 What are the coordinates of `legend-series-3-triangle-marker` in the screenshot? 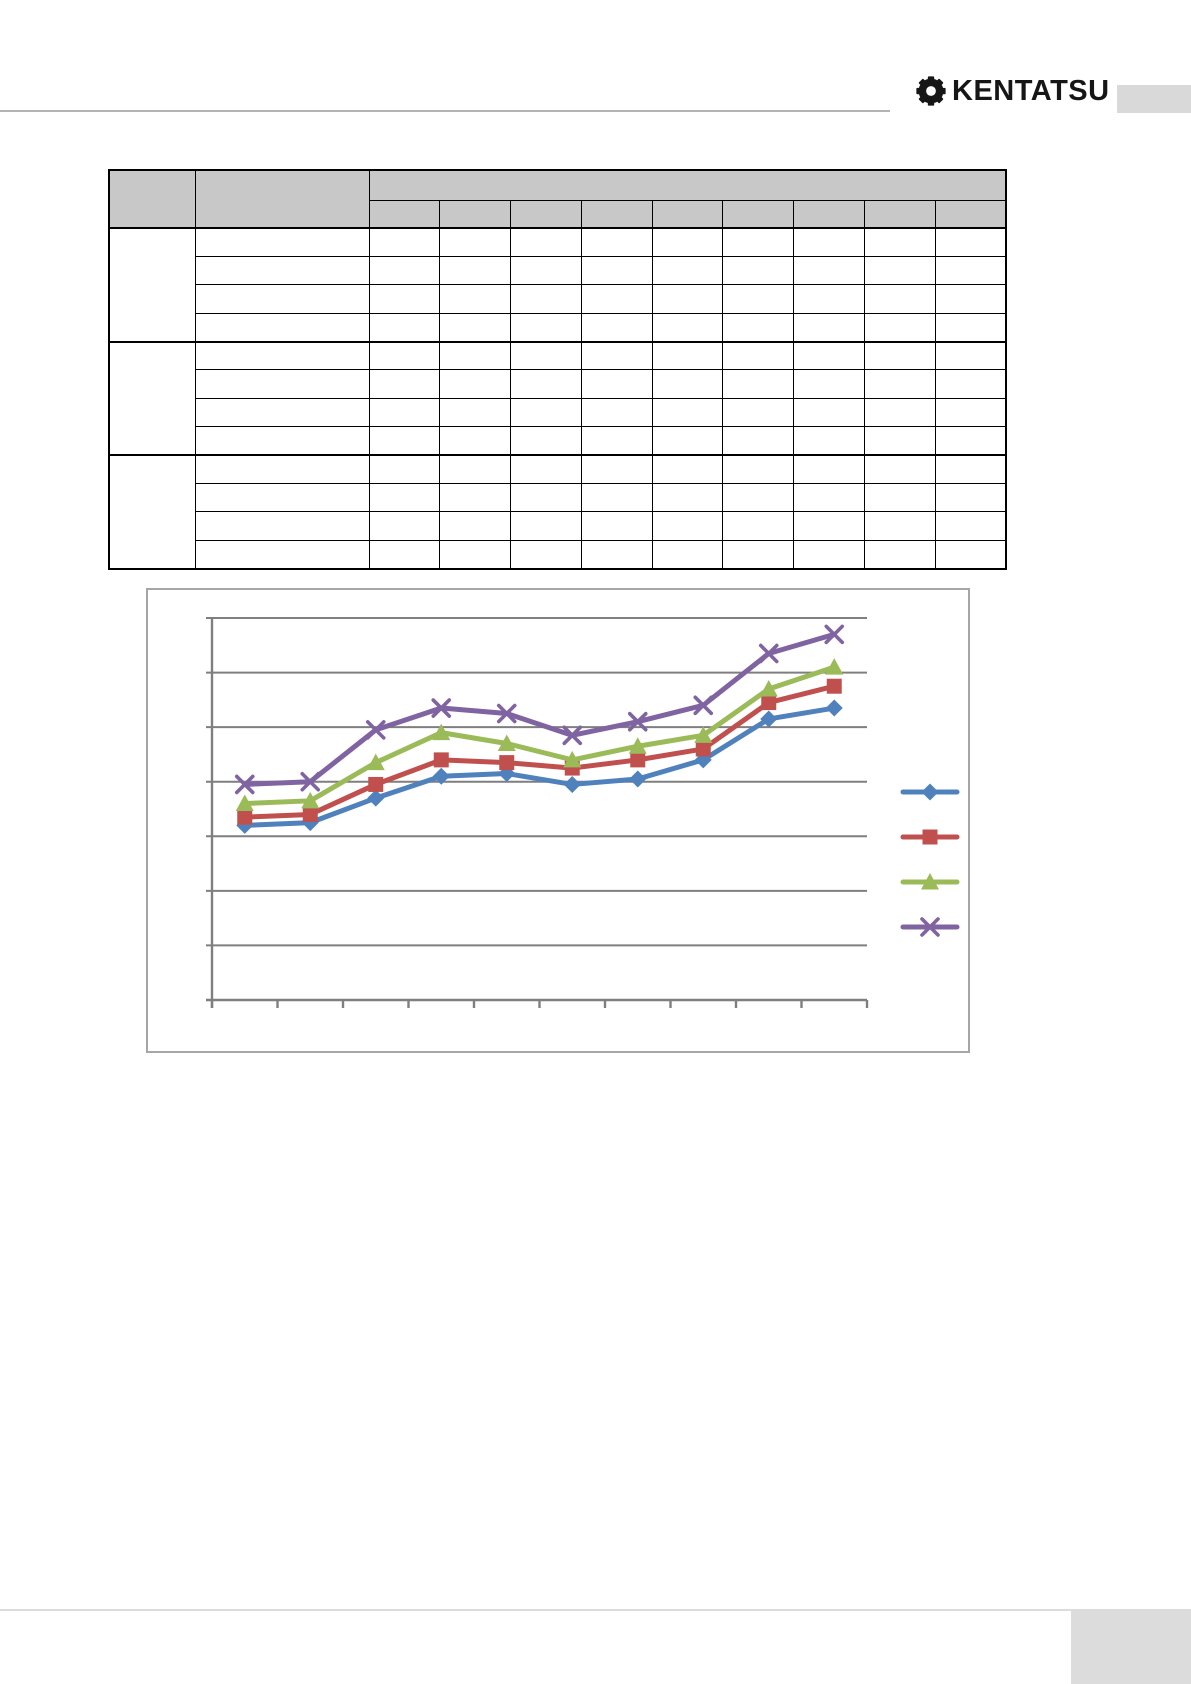 It's located at (930, 881).